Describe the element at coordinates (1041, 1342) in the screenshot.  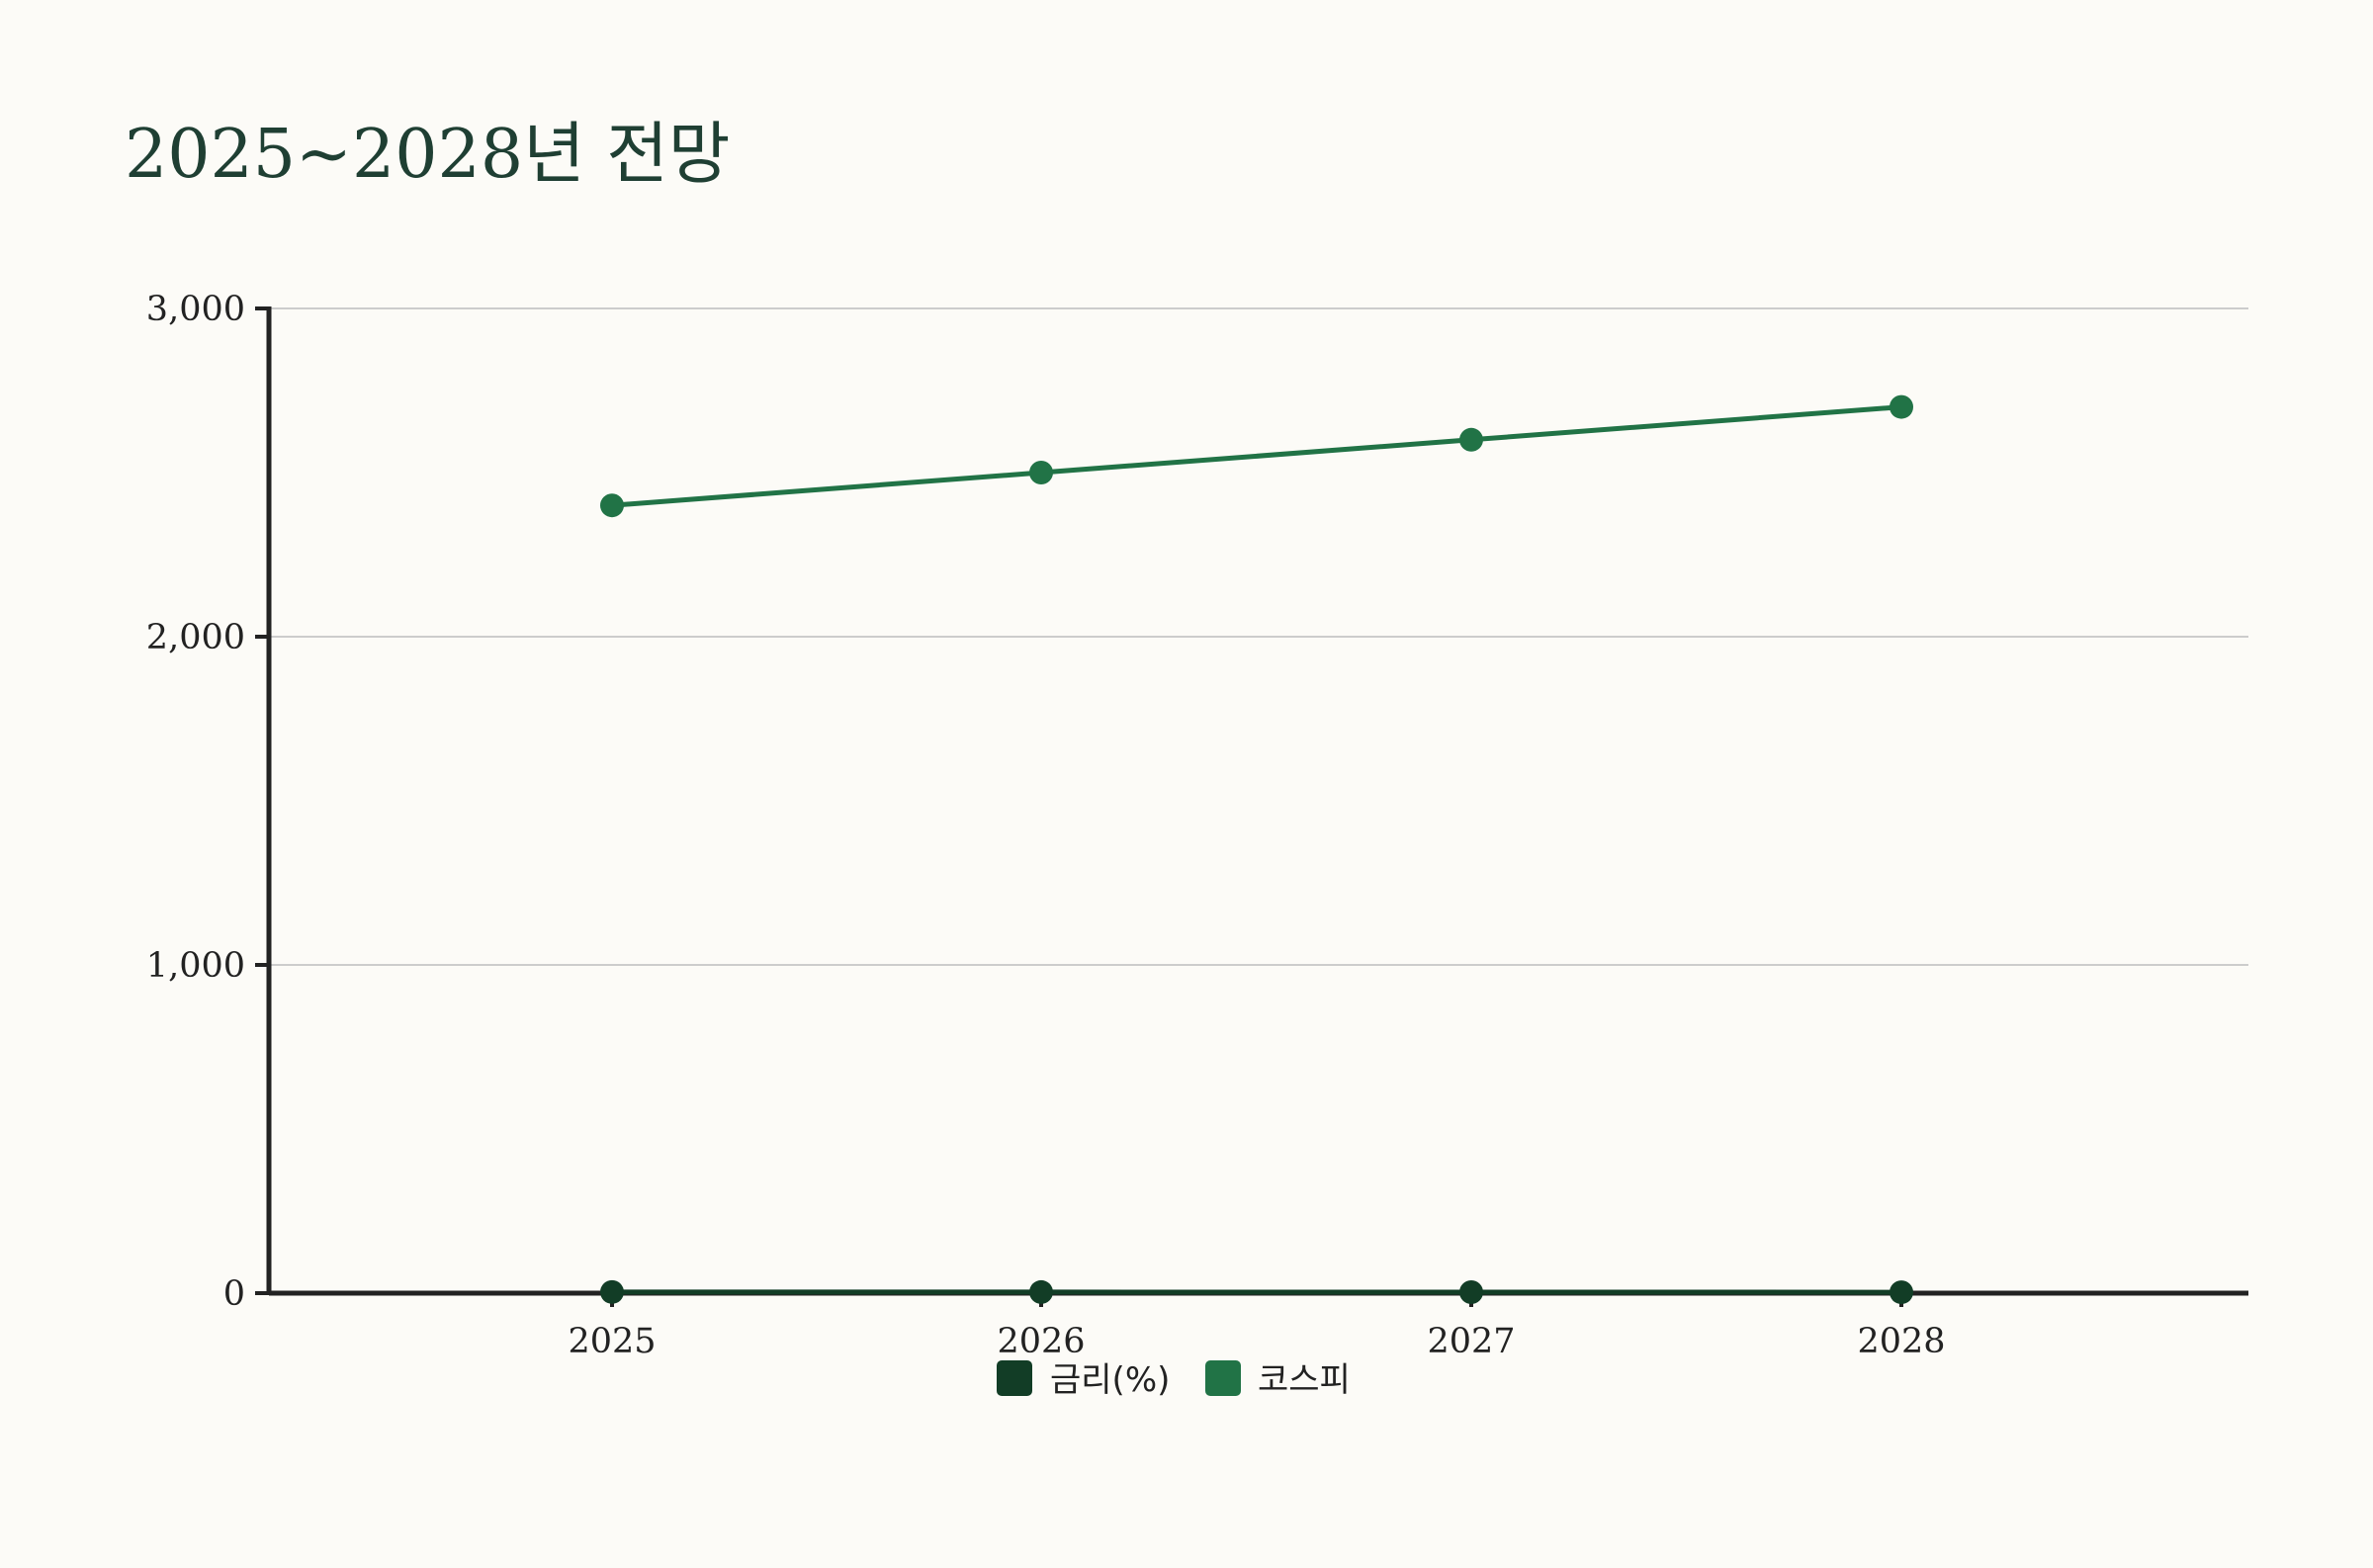
I see `x-tick-label: 2026` at that location.